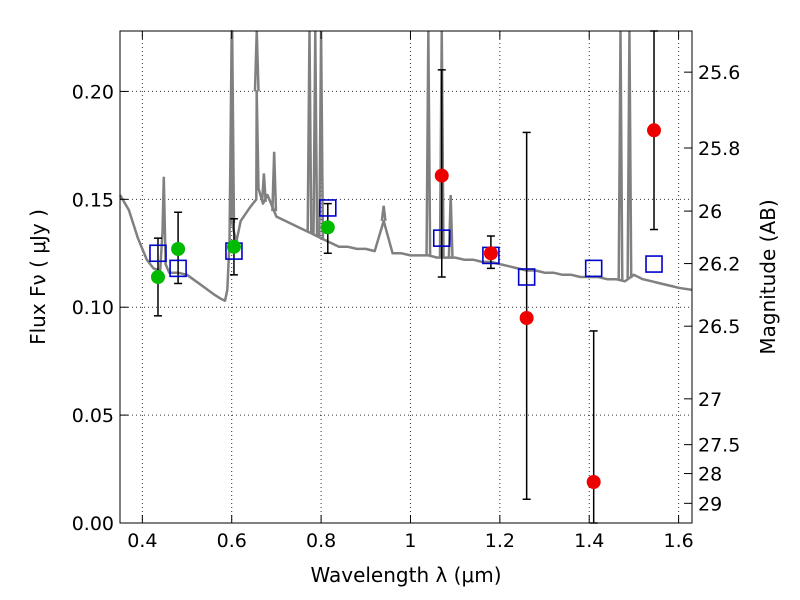 The image size is (800, 600). What do you see at coordinates (589, 541) in the screenshot?
I see `x-tick-label: 1.4` at bounding box center [589, 541].